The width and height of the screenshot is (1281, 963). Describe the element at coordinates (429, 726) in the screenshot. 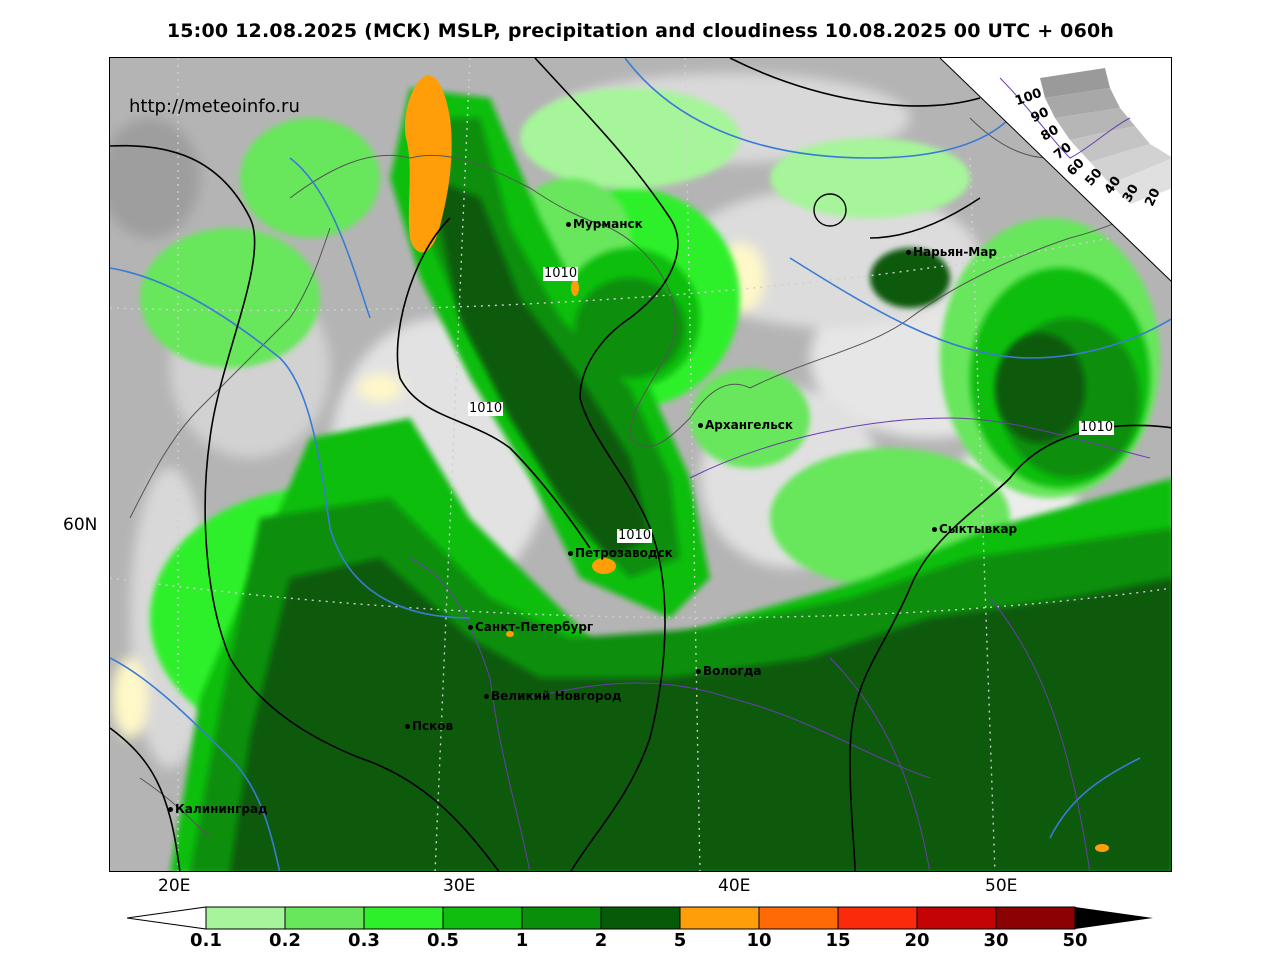

I see `city-pskov: Псков` at that location.